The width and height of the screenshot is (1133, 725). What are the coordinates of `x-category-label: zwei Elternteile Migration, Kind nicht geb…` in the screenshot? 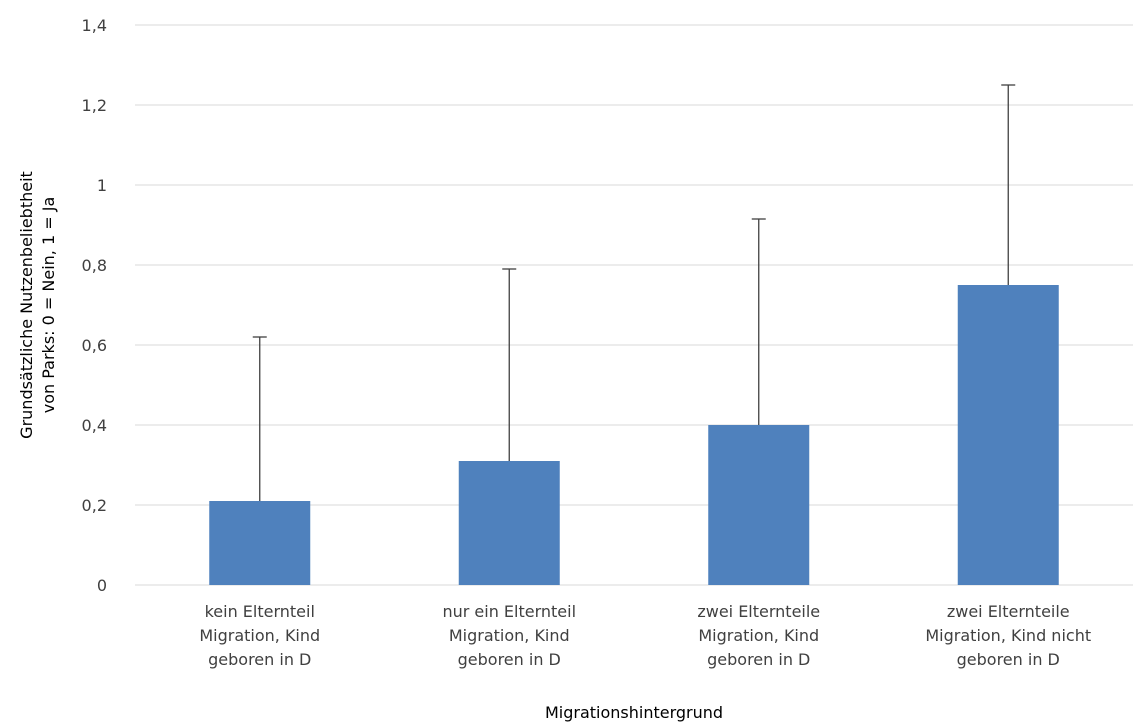 It's located at (1008, 635).